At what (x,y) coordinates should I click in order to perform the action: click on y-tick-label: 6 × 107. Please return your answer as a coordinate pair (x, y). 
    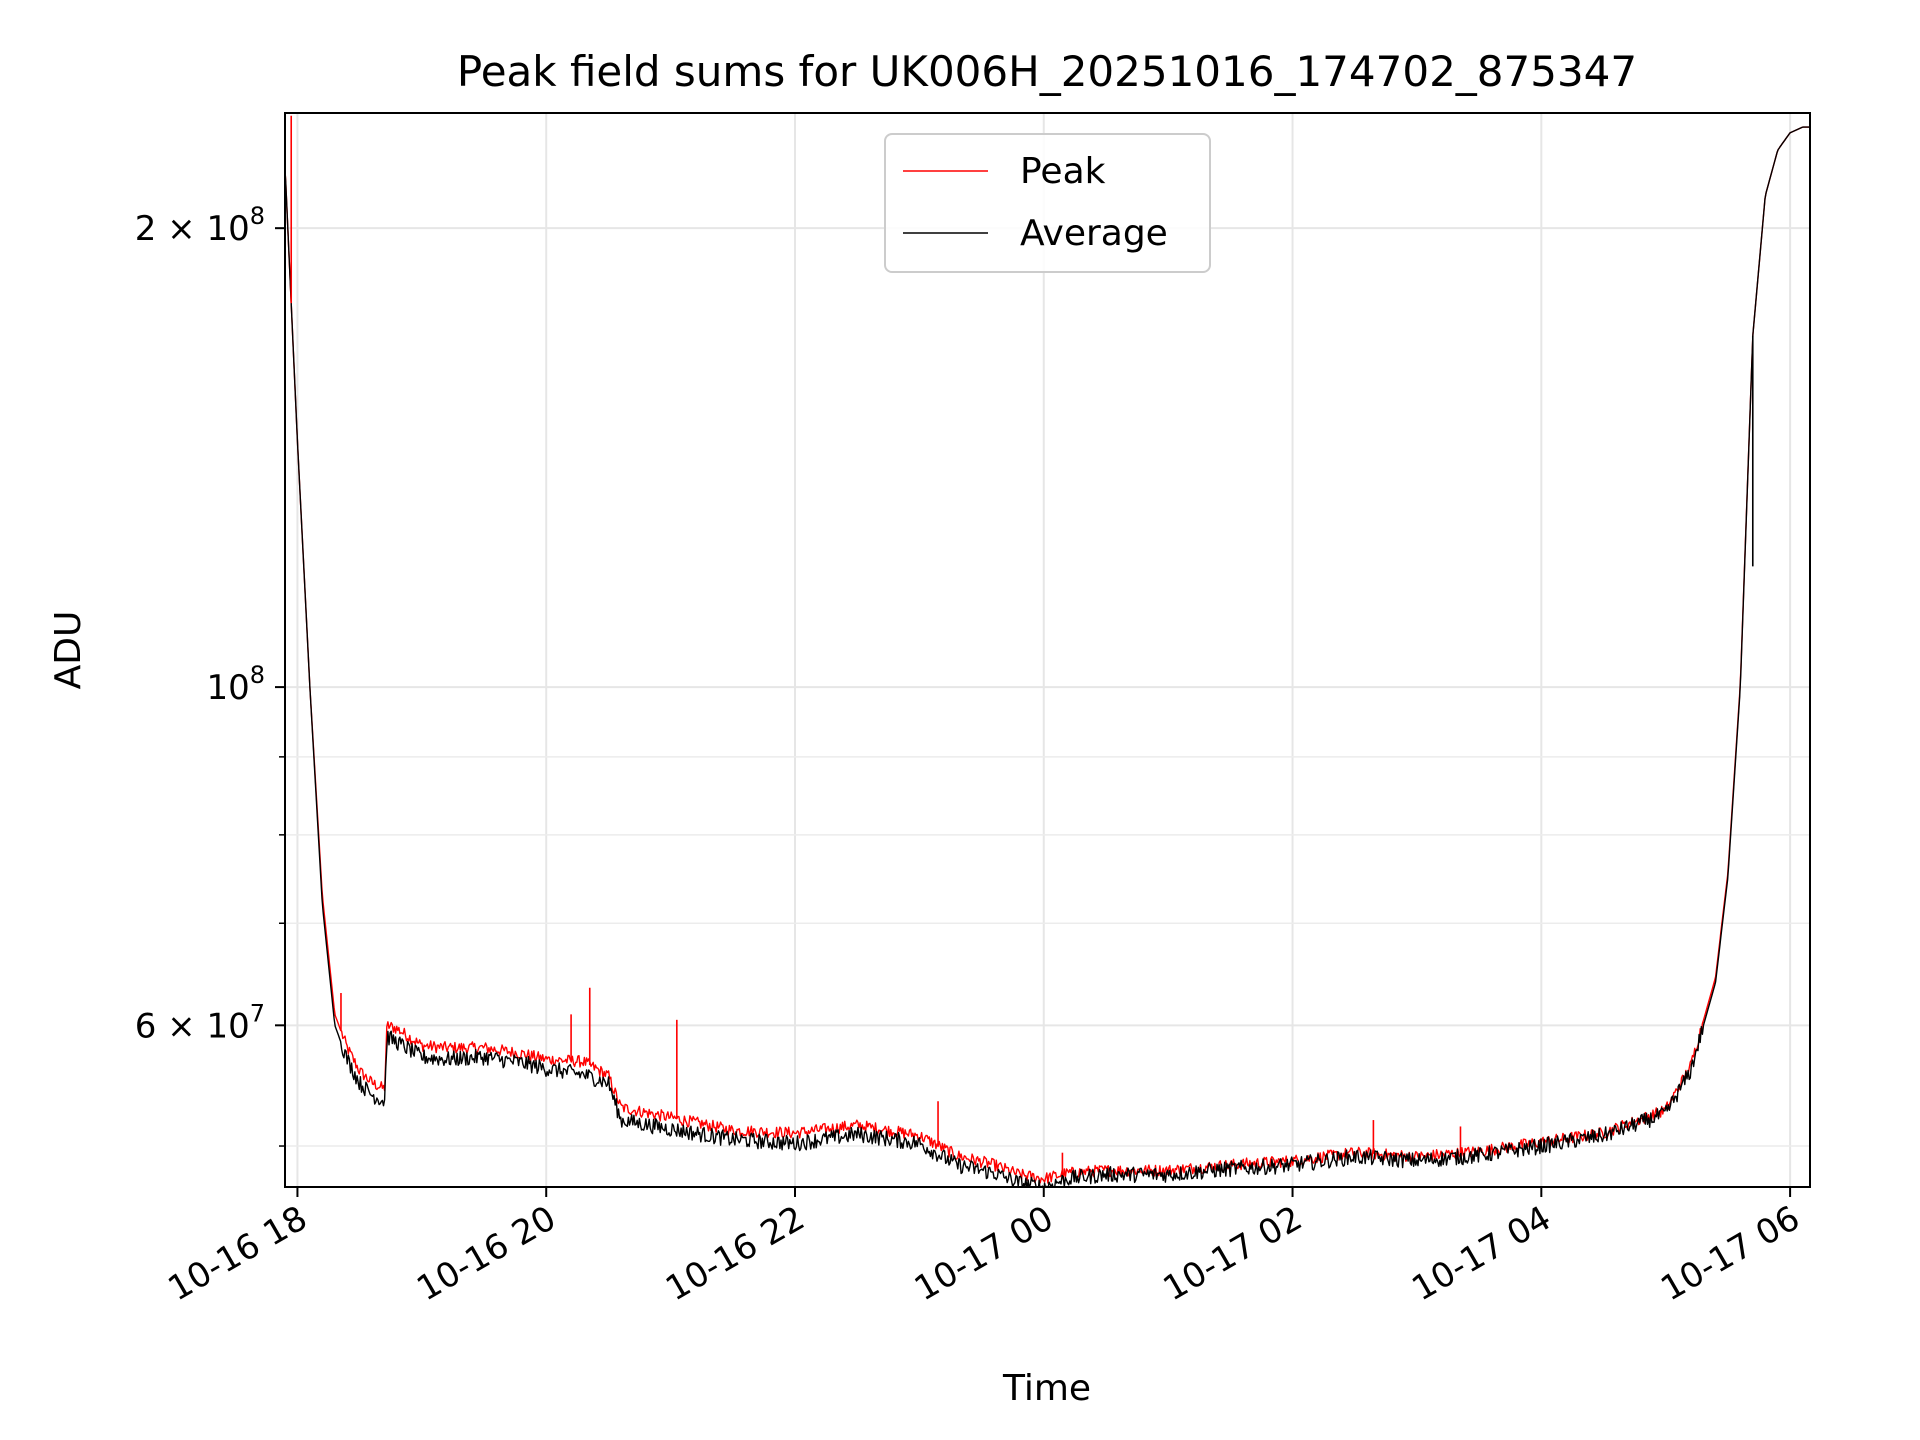
    Looking at the image, I should click on (200, 1022).